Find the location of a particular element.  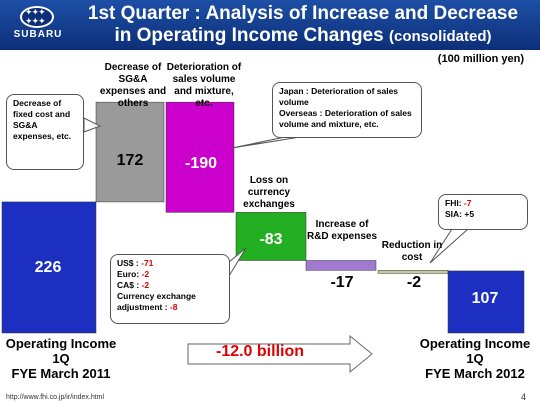

fhi-value: -7 is located at coordinates (467, 203).